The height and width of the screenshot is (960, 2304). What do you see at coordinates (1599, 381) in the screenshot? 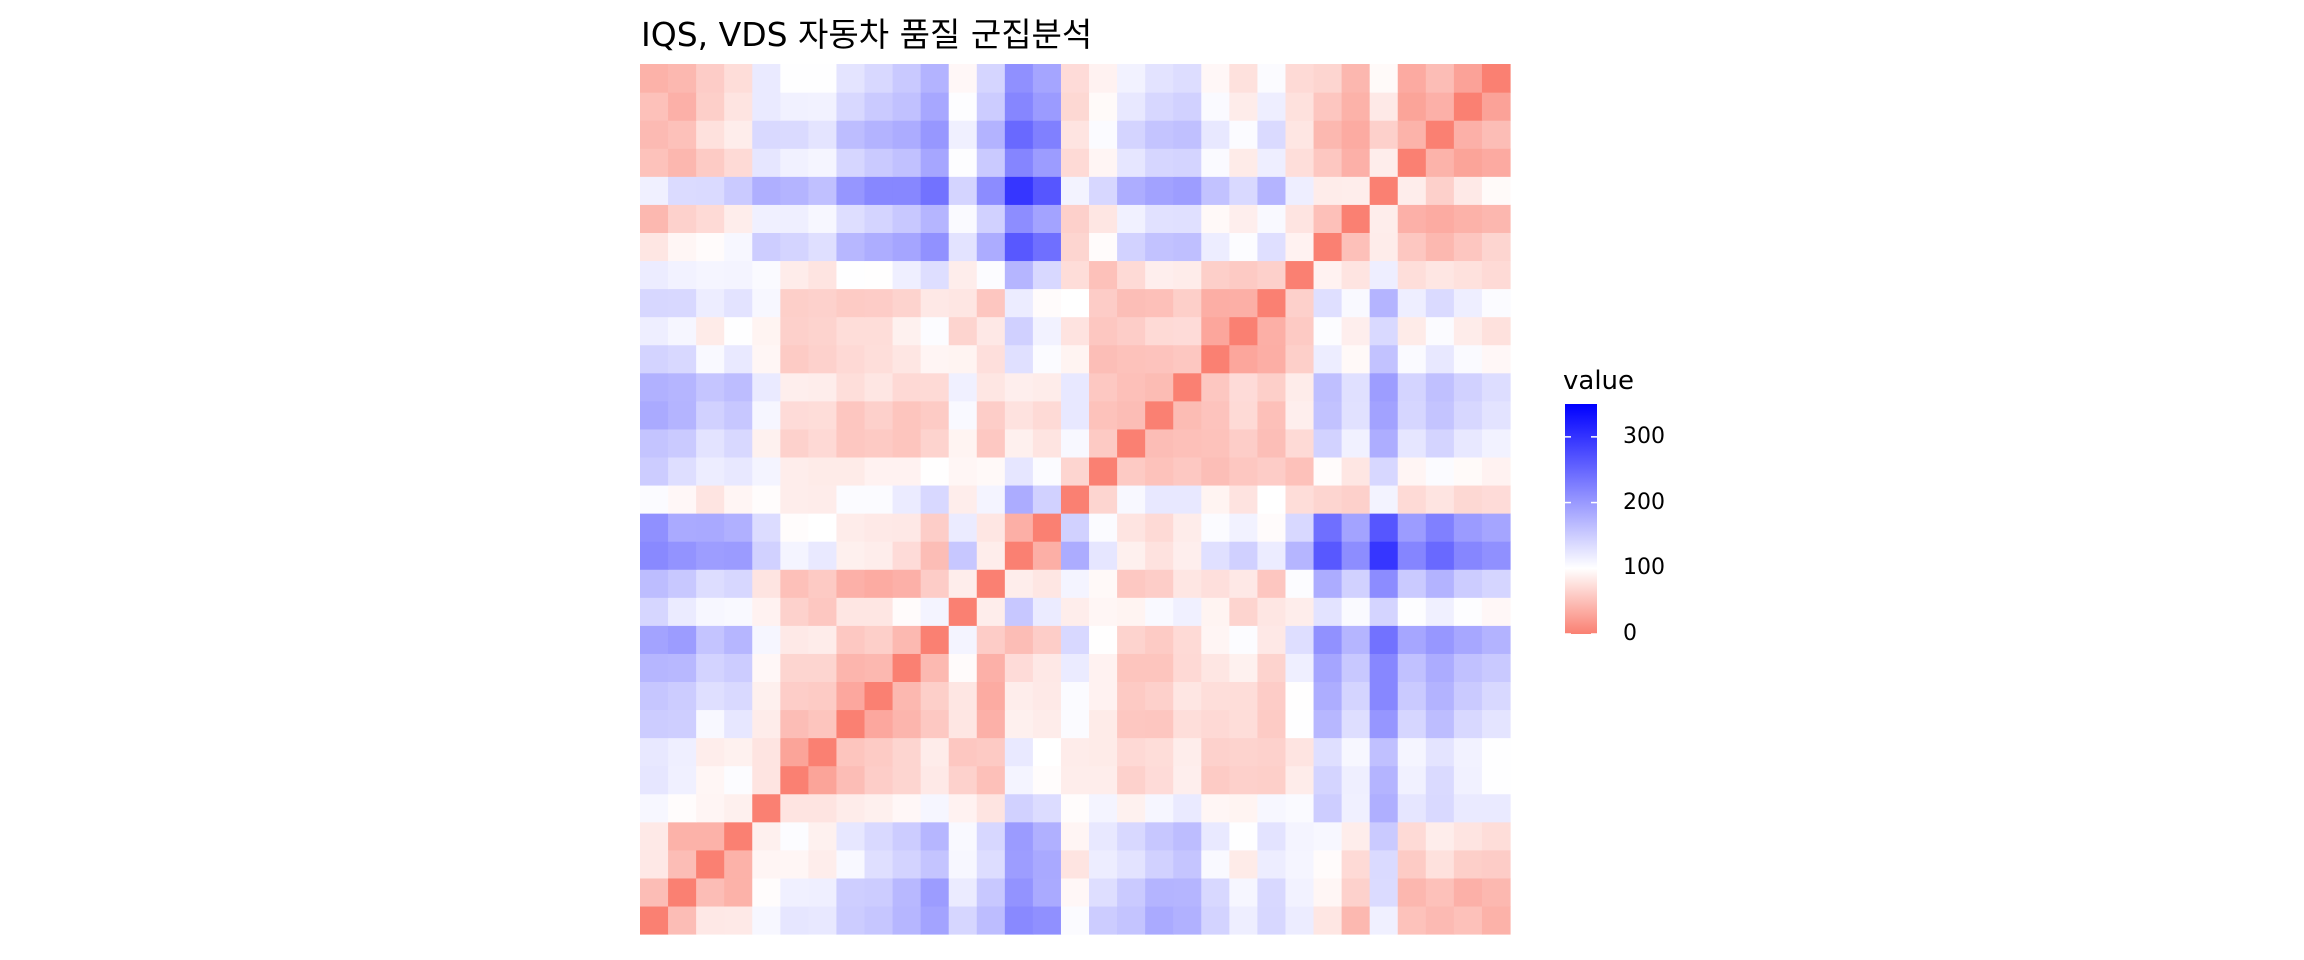
I see `legend-title: value` at bounding box center [1599, 381].